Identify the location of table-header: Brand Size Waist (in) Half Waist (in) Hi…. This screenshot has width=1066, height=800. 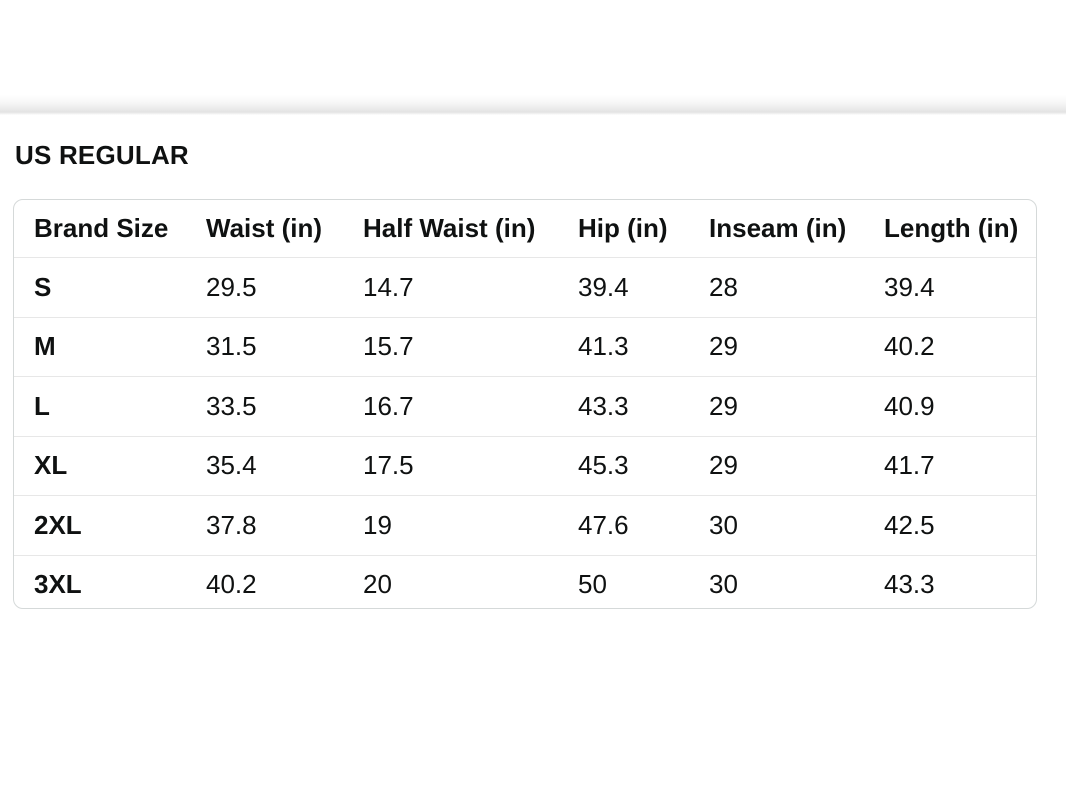
(525, 229).